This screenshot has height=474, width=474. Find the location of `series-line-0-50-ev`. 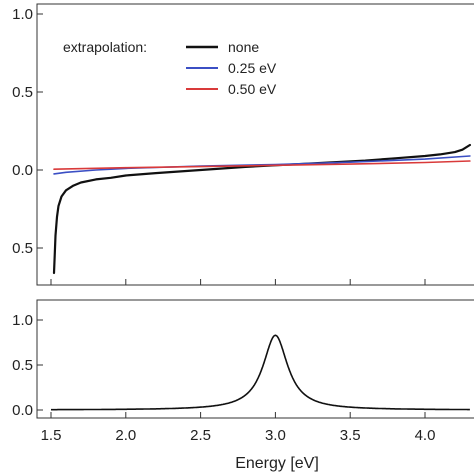

series-line-0-50-ev is located at coordinates (262, 165).